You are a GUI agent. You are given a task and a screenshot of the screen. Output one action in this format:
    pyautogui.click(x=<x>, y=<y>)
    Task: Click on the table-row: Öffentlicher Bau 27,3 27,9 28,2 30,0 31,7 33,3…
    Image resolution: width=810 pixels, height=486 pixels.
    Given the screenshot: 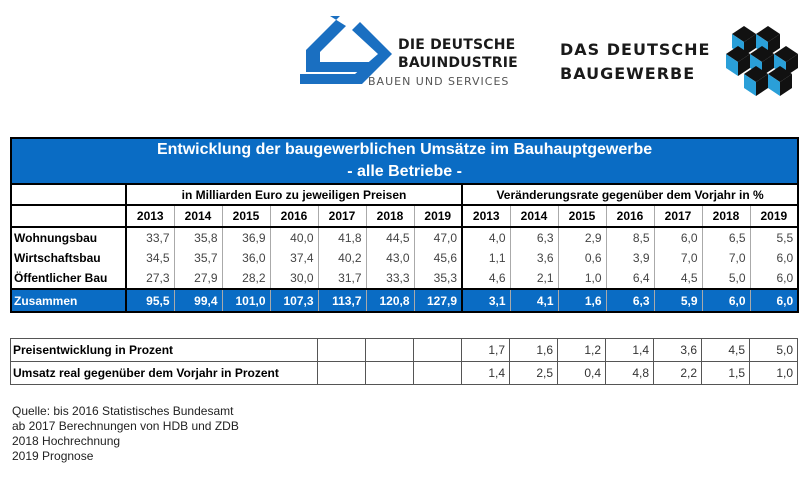 What is the action you would take?
    pyautogui.click(x=405, y=278)
    